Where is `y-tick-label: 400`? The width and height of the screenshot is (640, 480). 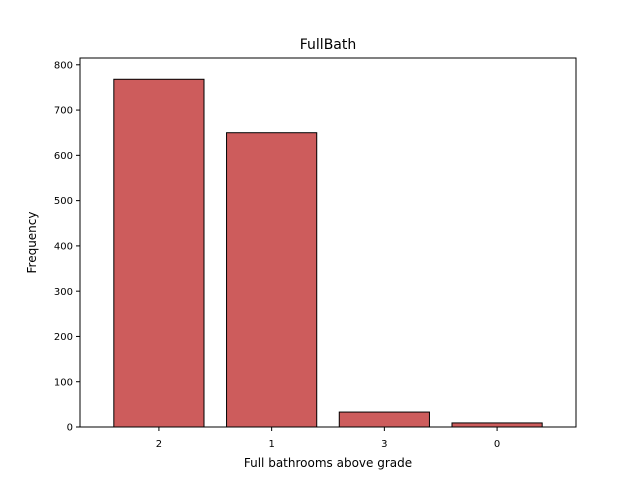 y-tick-label: 400 is located at coordinates (63, 247).